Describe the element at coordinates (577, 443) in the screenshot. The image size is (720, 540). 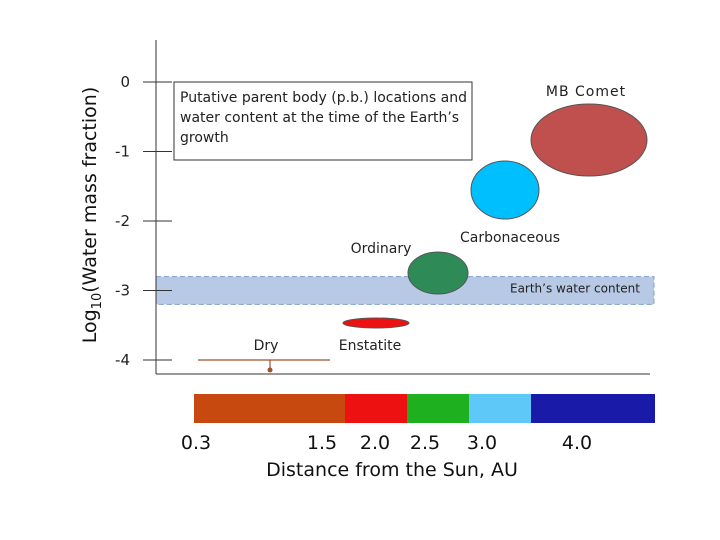
I see `x-tick-label: 4.0` at that location.